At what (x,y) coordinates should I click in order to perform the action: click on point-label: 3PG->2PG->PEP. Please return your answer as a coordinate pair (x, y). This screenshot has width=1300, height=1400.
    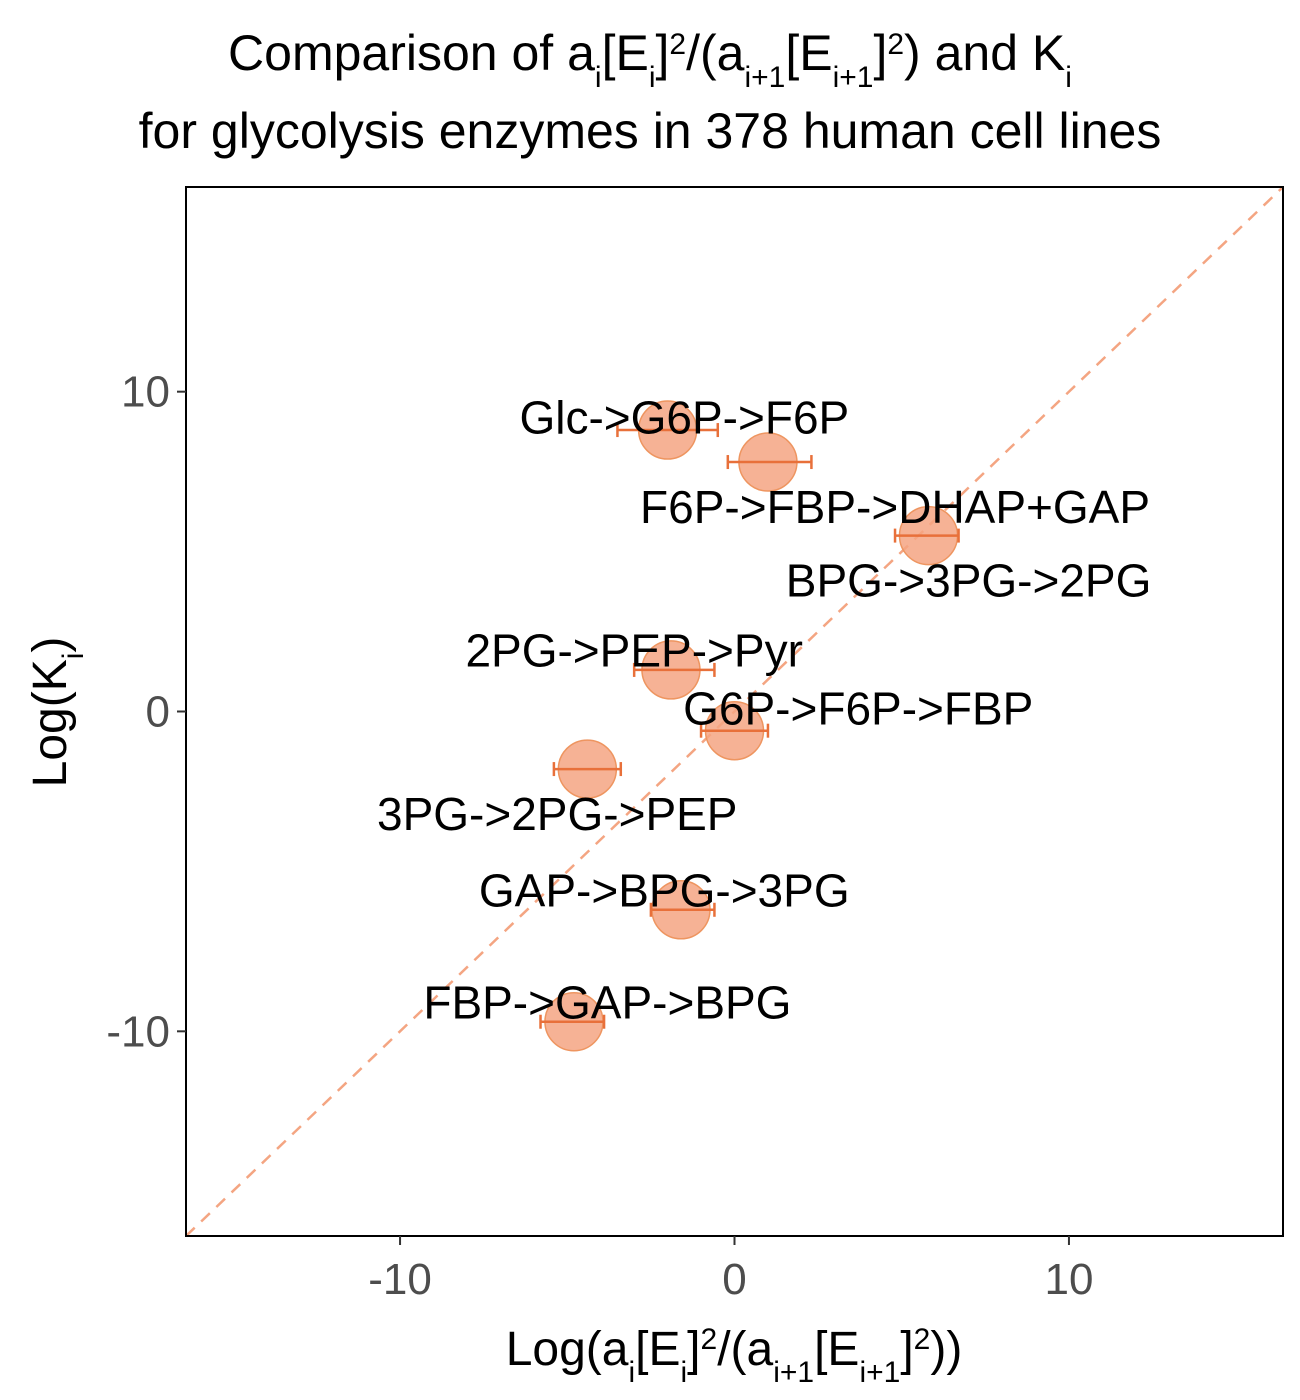
    Looking at the image, I should click on (557, 814).